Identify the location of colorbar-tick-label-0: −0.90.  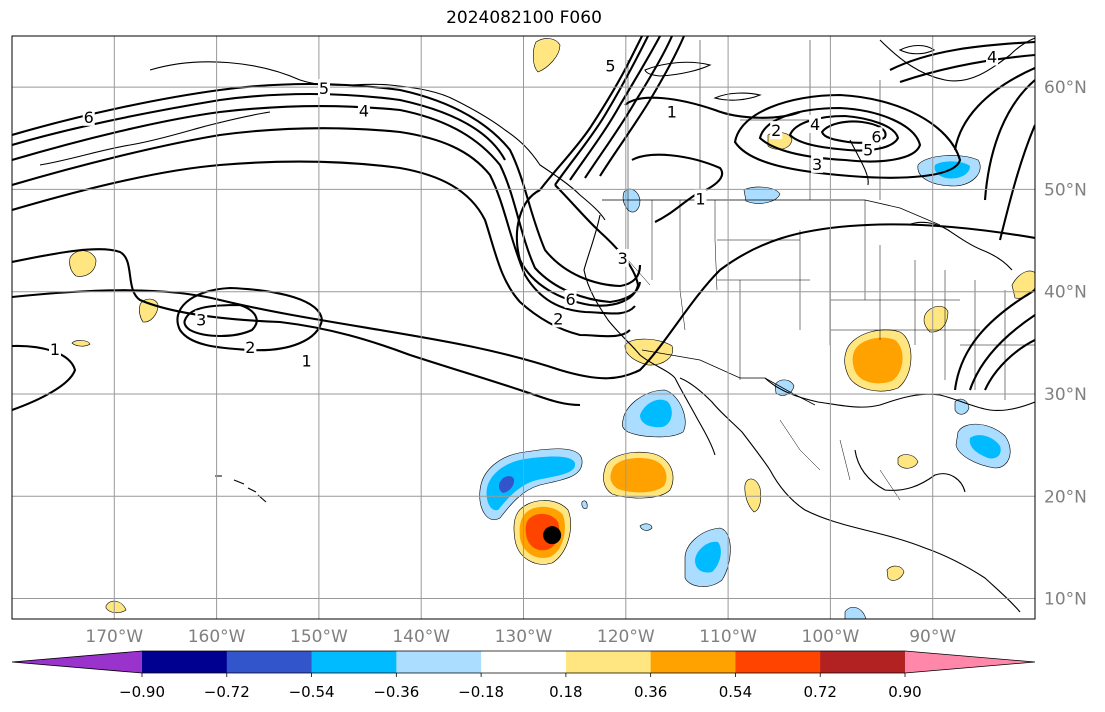
(142, 692).